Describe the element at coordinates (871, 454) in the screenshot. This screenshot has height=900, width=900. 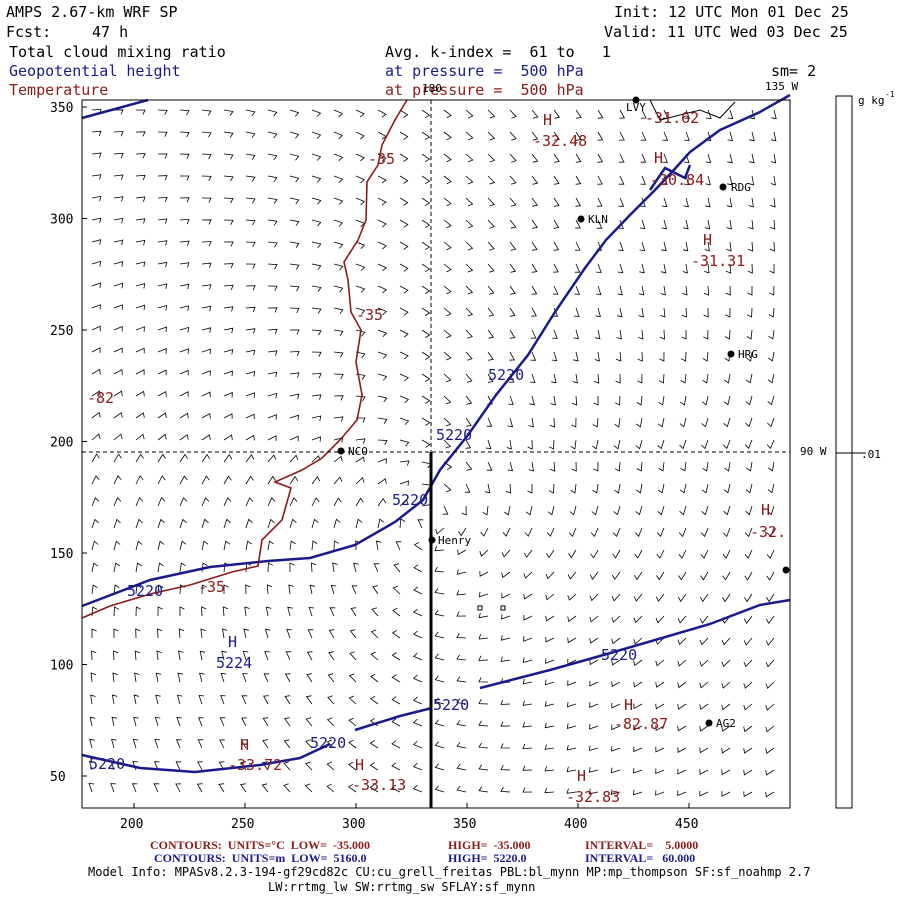
I see `color-bar-value: .01` at that location.